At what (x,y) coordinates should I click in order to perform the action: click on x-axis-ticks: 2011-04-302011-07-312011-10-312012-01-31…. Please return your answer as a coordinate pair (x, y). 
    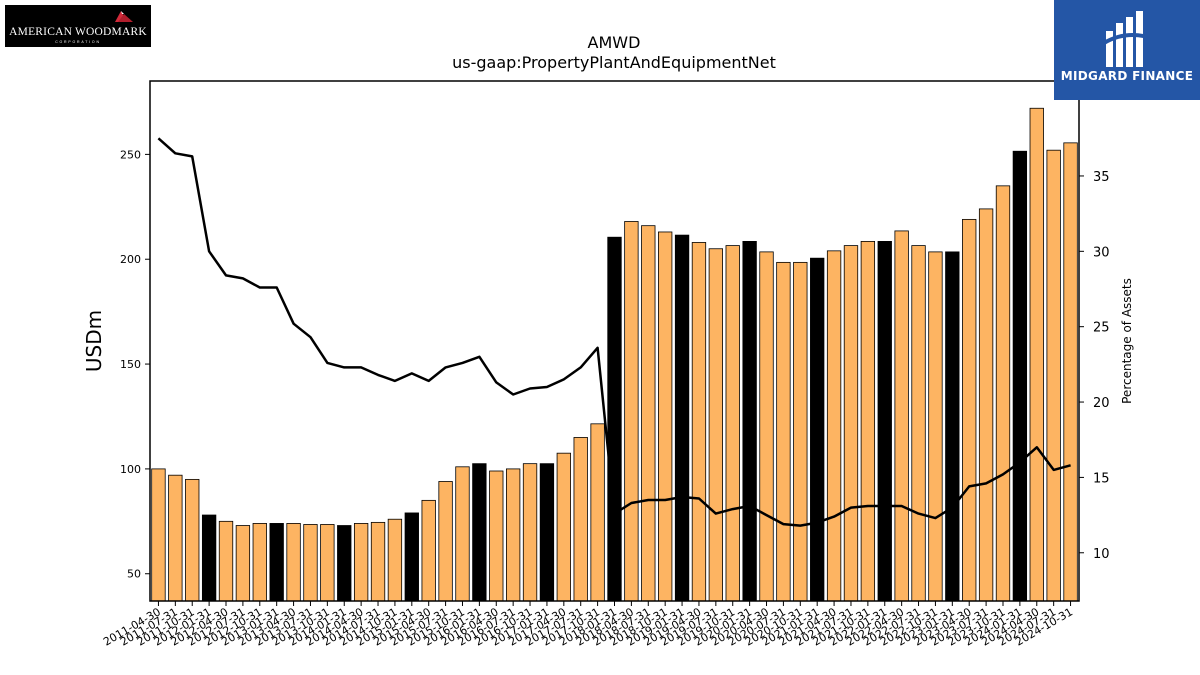
    Looking at the image, I should click on (588, 625).